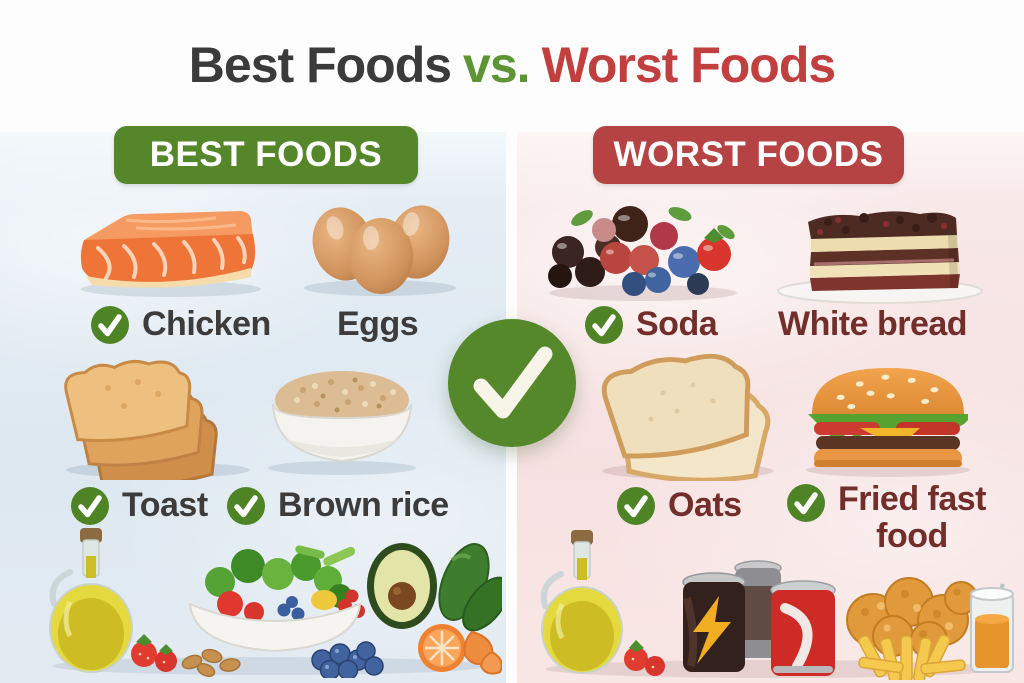  Describe the element at coordinates (460, 649) in the screenshot. I see `orange-slices-icon` at that location.